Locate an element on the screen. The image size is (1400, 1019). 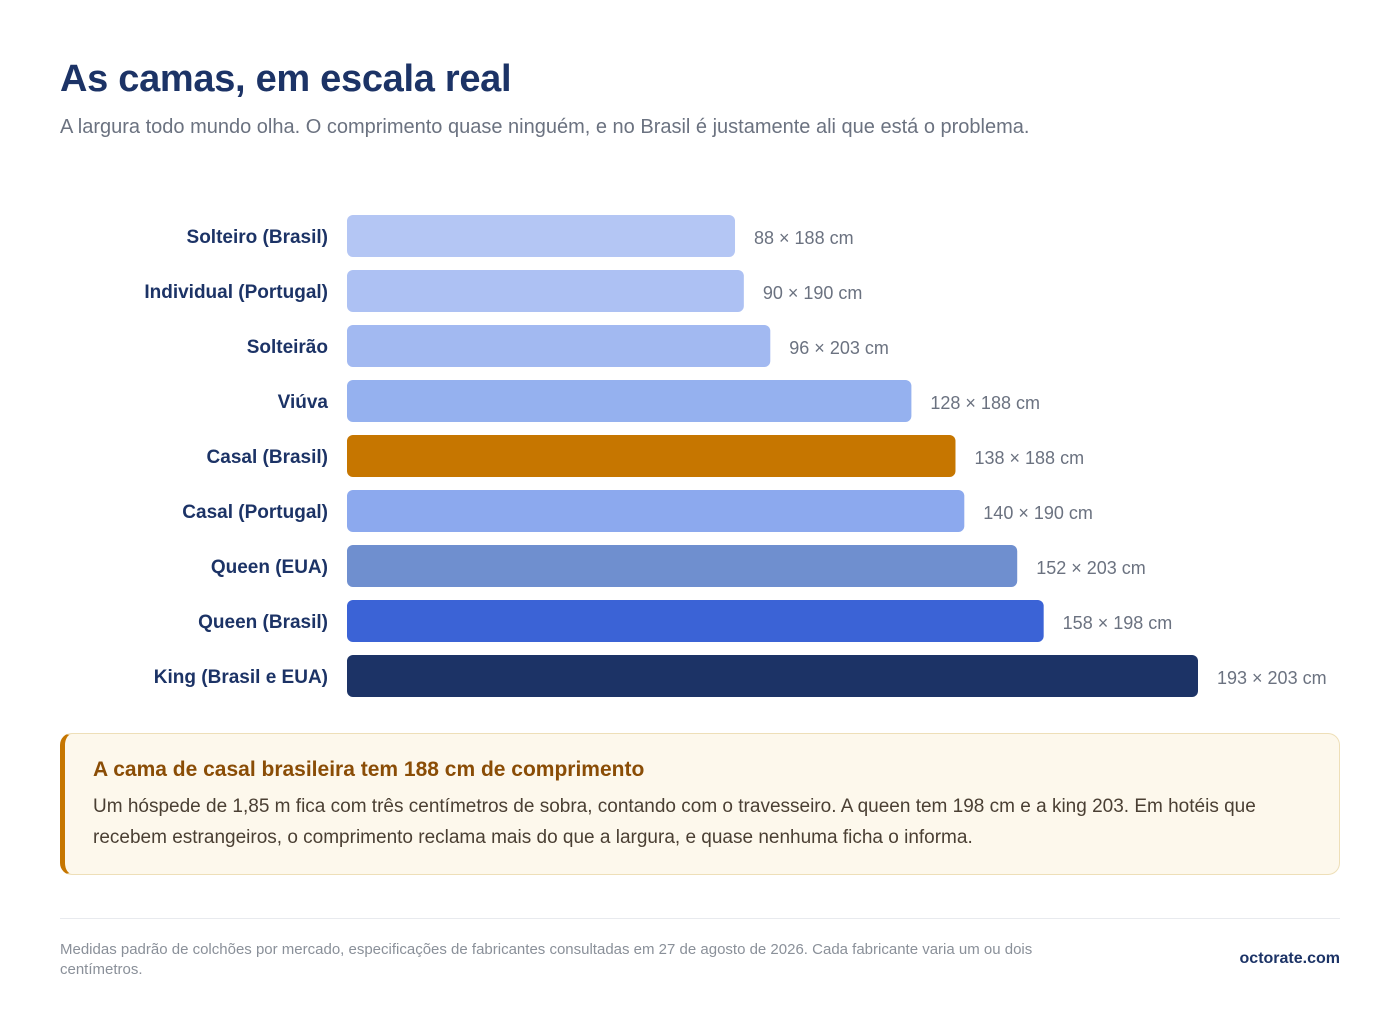
bar-casal-brasil is located at coordinates (651, 456).